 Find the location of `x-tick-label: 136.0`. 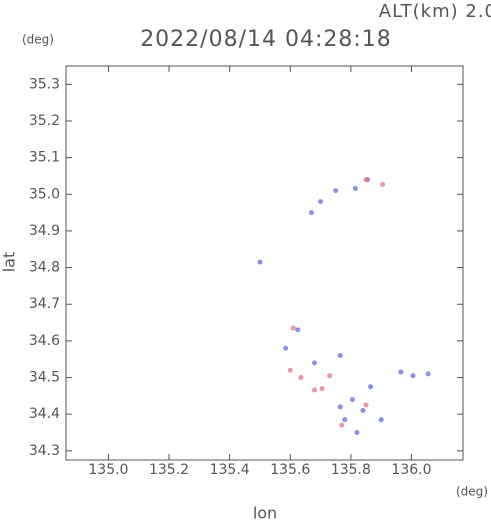

x-tick-label: 136.0 is located at coordinates (411, 470).